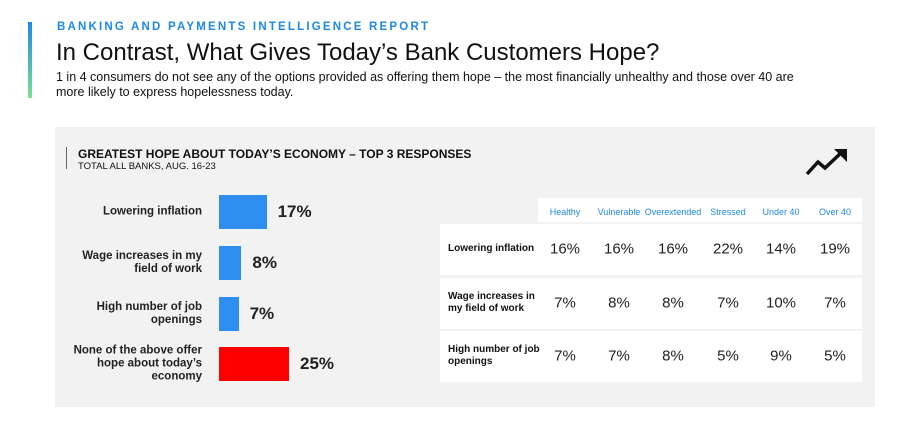 The height and width of the screenshot is (448, 911). I want to click on table-header, so click(700, 210).